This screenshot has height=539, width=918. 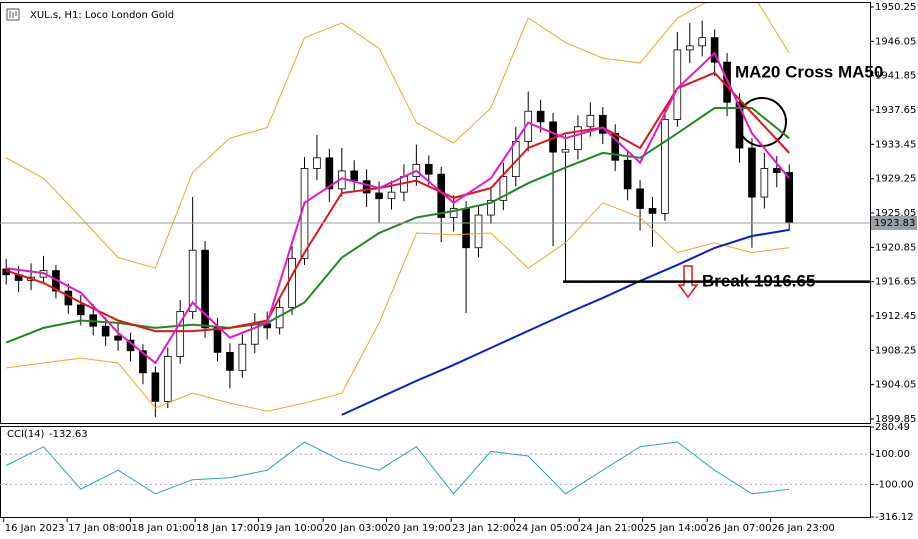 What do you see at coordinates (809, 71) in the screenshot?
I see `annotation: MA20 Cross MA50` at bounding box center [809, 71].